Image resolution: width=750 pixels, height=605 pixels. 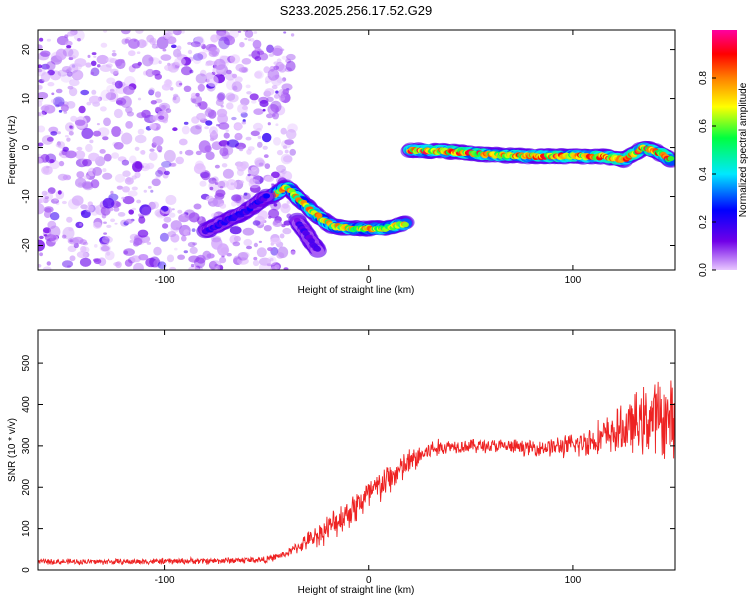 I want to click on y-tick-label: 10, so click(x=26, y=99).